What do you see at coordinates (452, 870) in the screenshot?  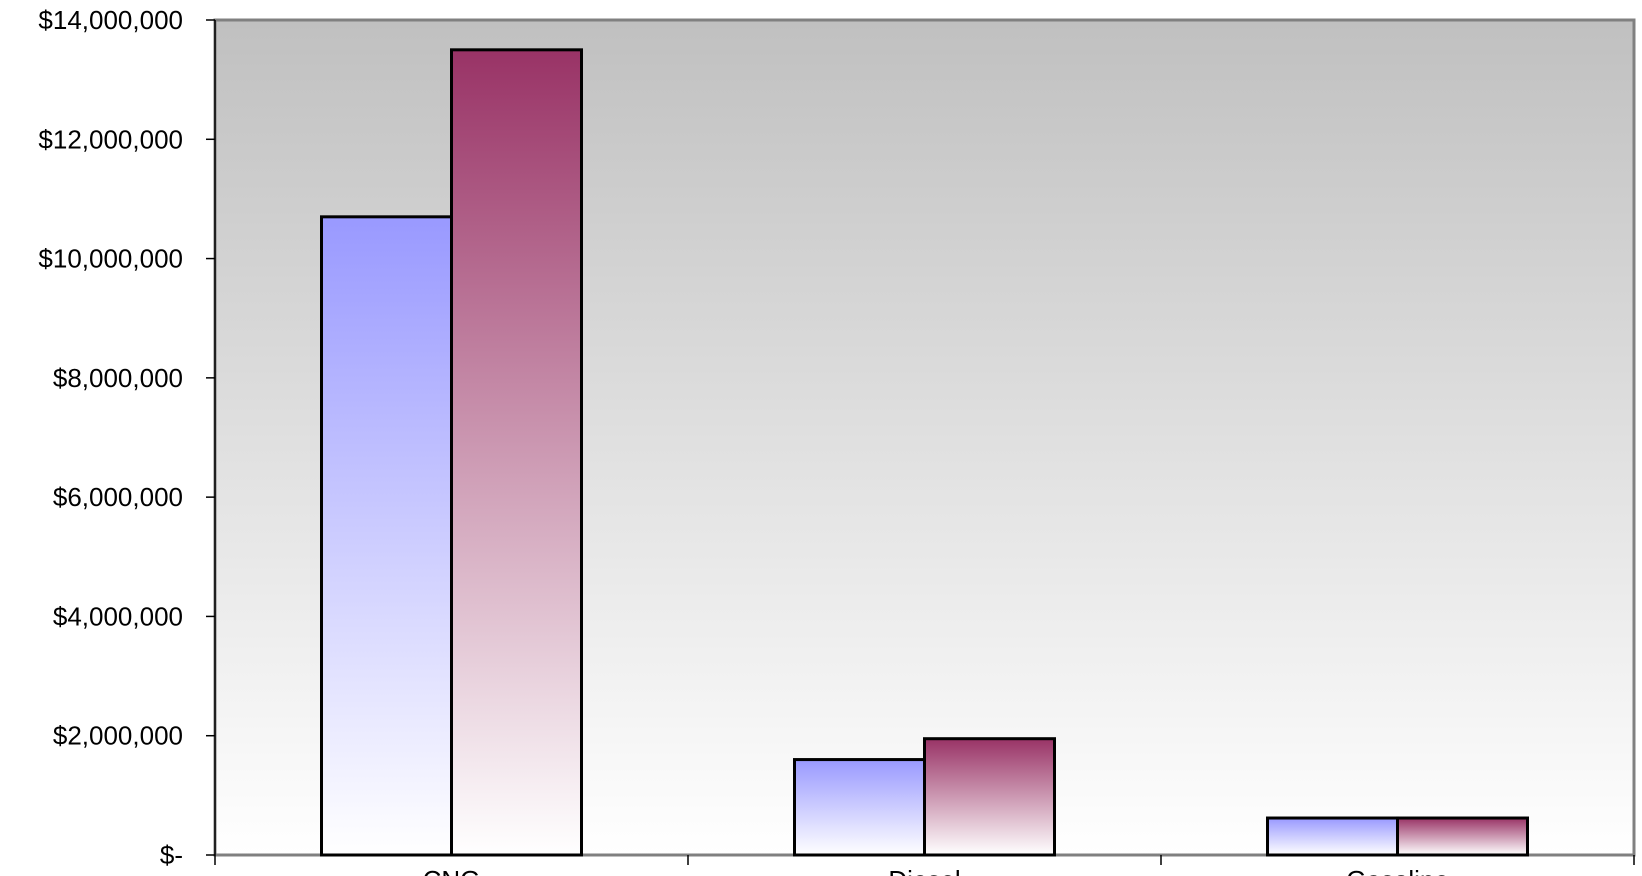 I see `x-category-label: CNG` at bounding box center [452, 870].